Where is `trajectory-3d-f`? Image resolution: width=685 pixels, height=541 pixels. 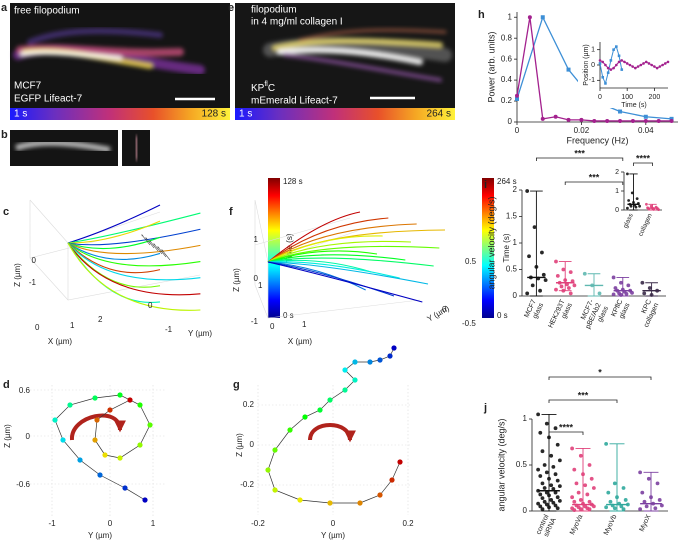 trajectory-3d-f is located at coordinates (374, 248).